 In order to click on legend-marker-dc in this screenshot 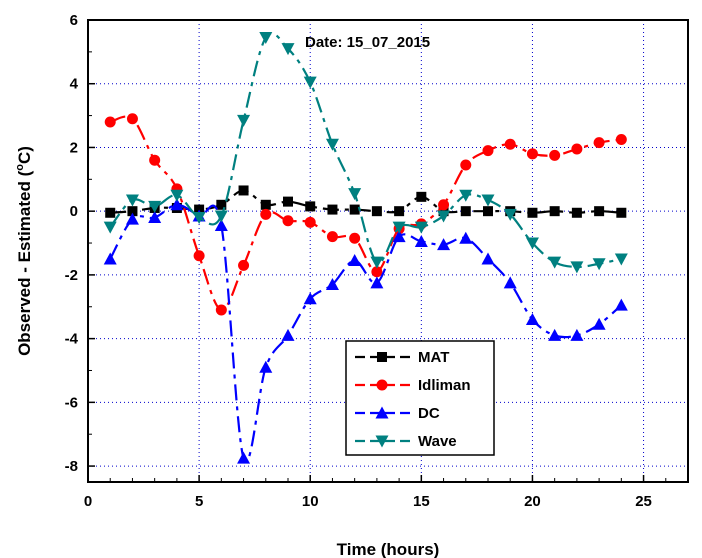, I will do `click(382, 412)`.